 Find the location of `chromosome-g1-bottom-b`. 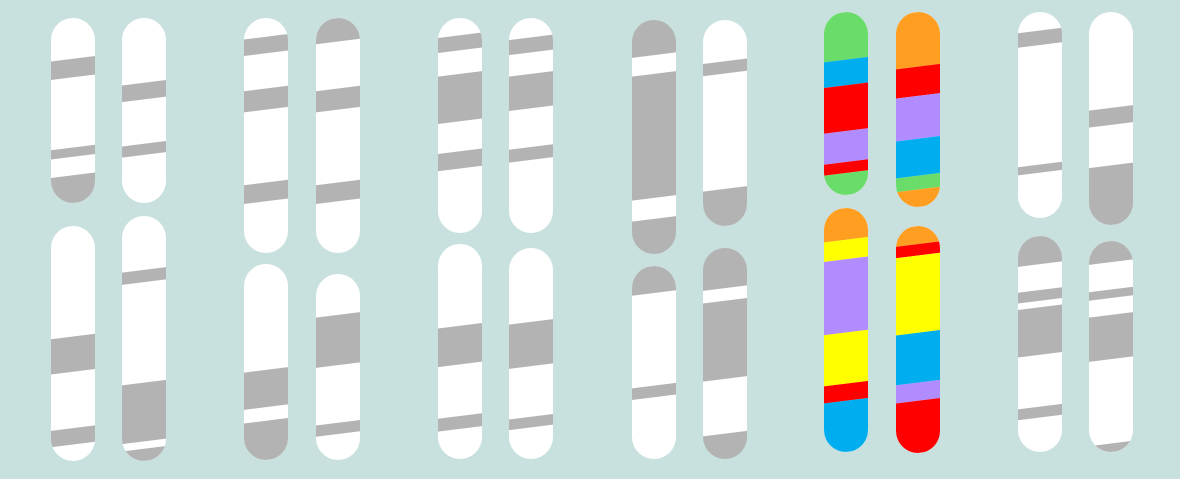

chromosome-g1-bottom-b is located at coordinates (144, 338).